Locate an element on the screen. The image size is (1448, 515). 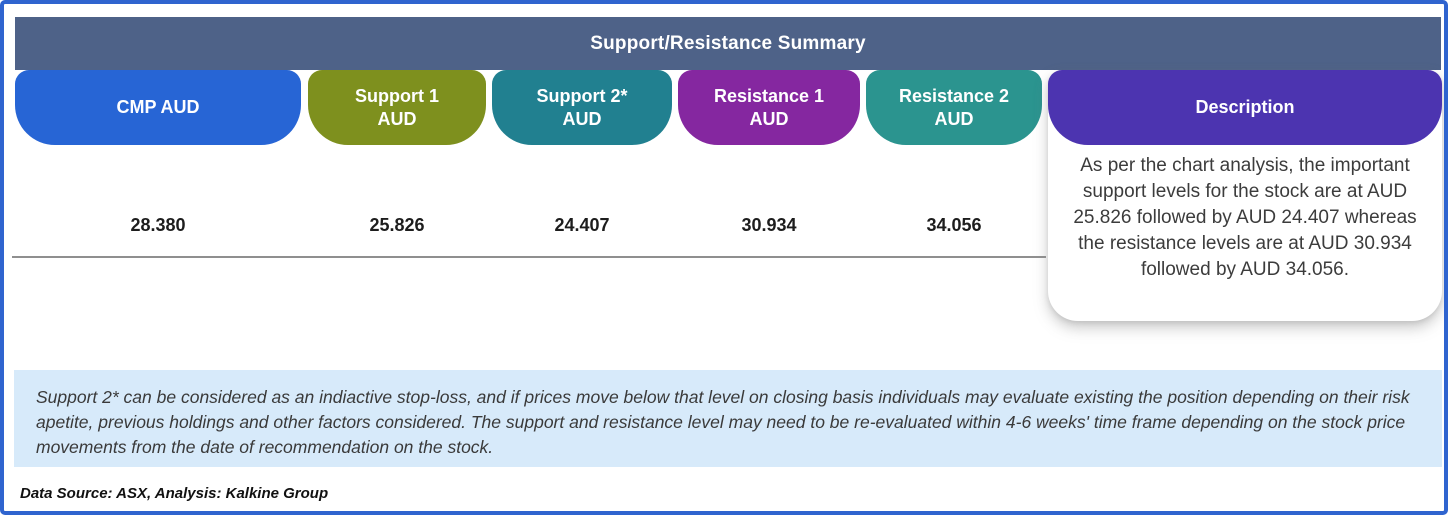
column-header-support-1-aud: Support 1 AUD is located at coordinates (397, 107).